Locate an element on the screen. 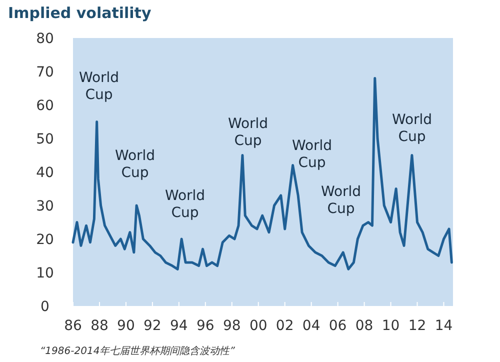 The height and width of the screenshot is (362, 500). x-tick-label: 12 is located at coordinates (417, 326).